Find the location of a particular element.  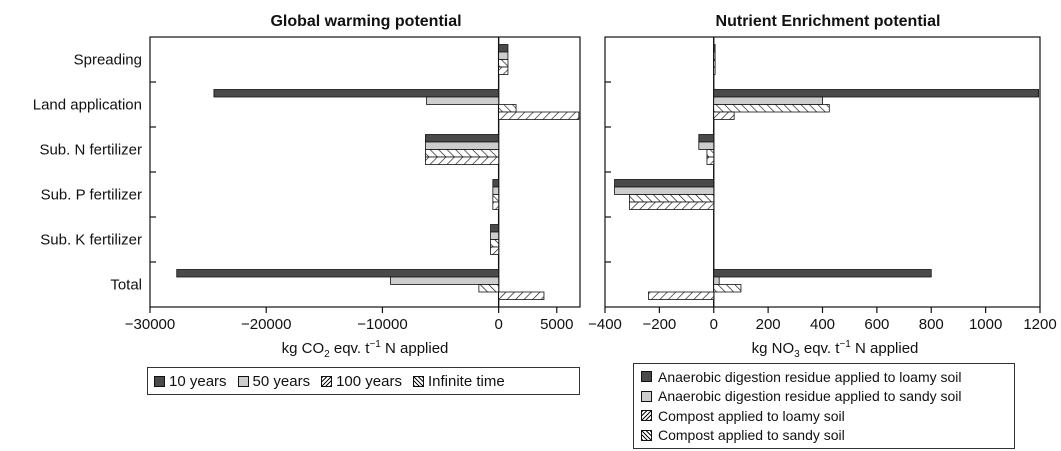

gwp-legend-item-10-years: 10 years is located at coordinates (190, 381).